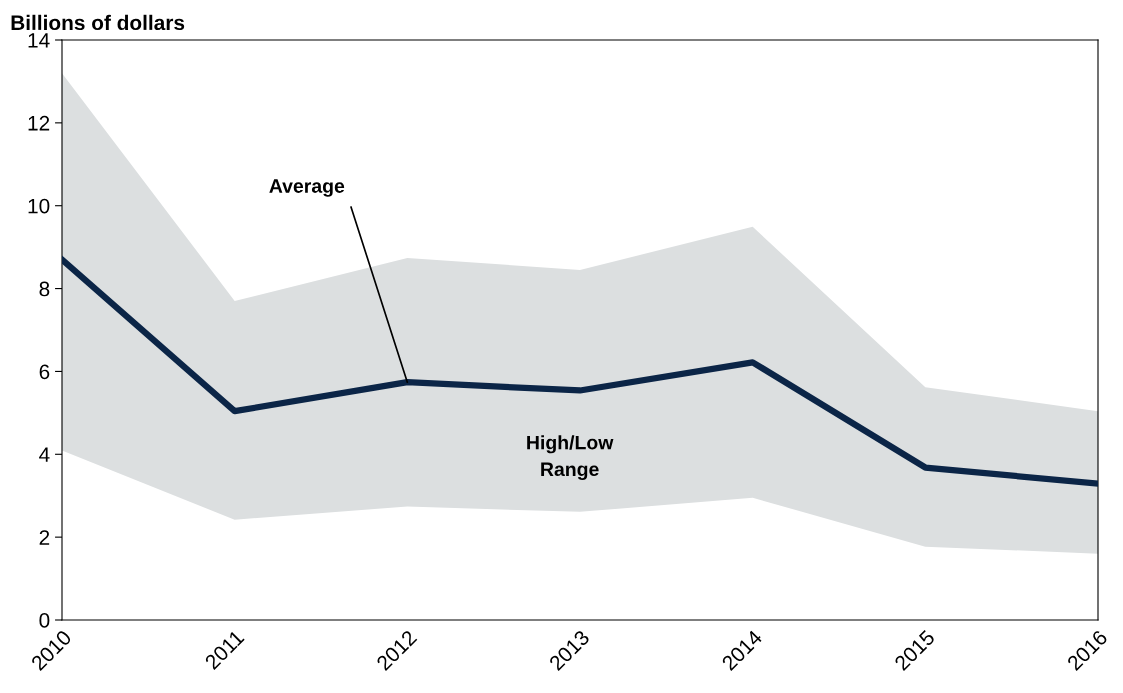 The image size is (1123, 693). Describe the element at coordinates (44, 454) in the screenshot. I see `y-tick-label: 4` at that location.